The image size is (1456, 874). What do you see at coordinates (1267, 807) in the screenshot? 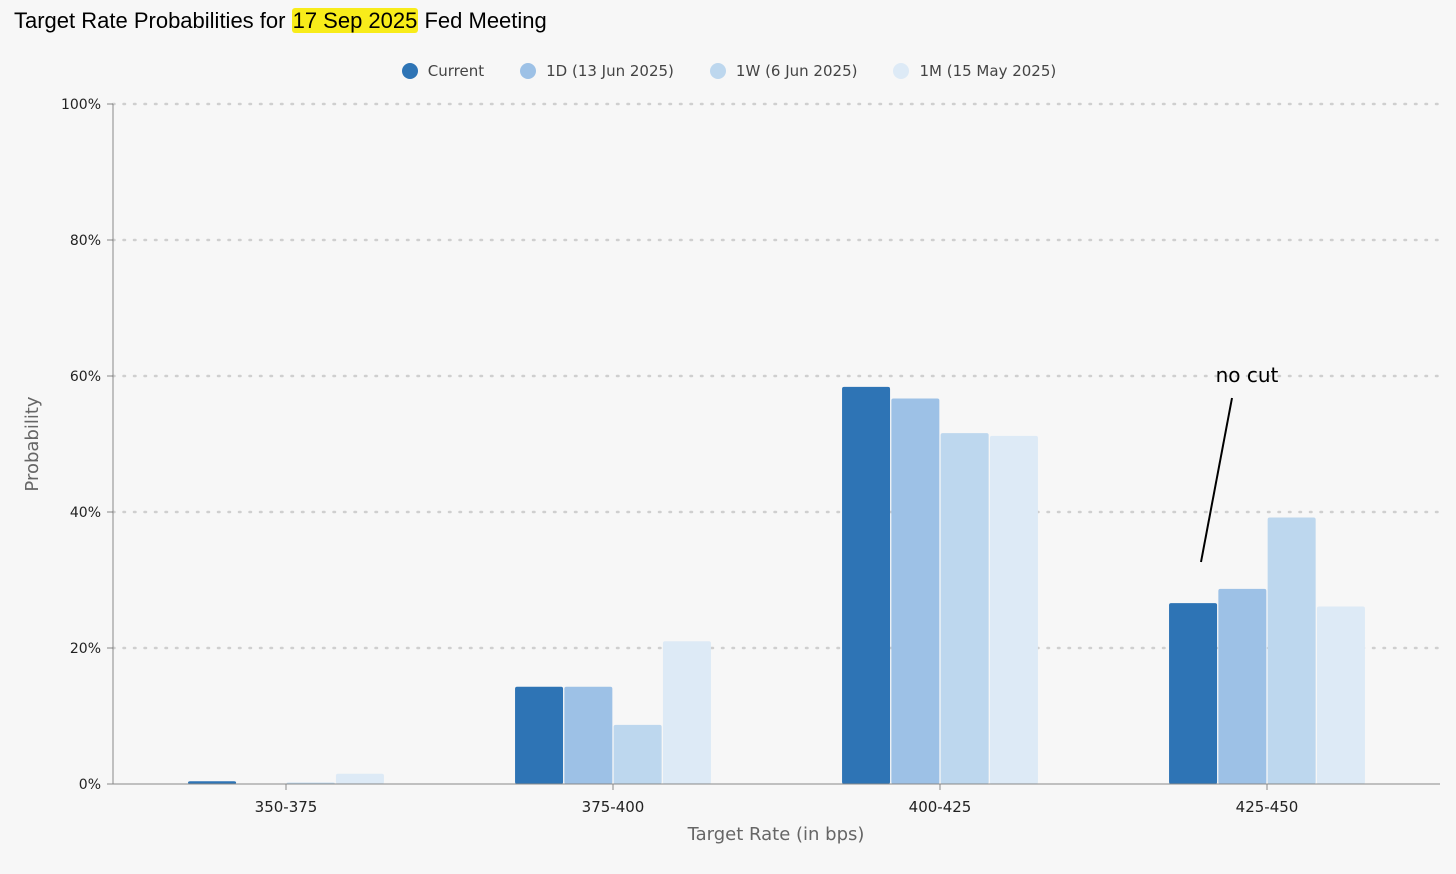
I see `x-tick-label-425-450: 425-450` at bounding box center [1267, 807].